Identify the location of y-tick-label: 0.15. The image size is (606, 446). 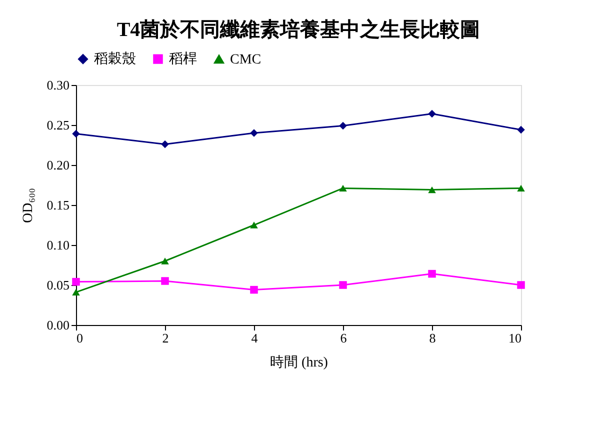
(58, 205).